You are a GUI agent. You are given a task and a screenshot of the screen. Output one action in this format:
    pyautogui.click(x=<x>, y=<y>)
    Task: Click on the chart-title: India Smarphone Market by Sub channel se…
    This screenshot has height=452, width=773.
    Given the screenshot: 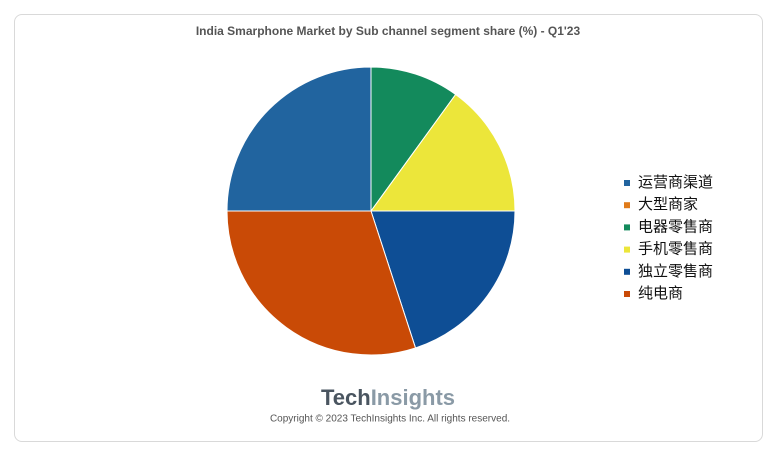 What is the action you would take?
    pyautogui.click(x=388, y=31)
    